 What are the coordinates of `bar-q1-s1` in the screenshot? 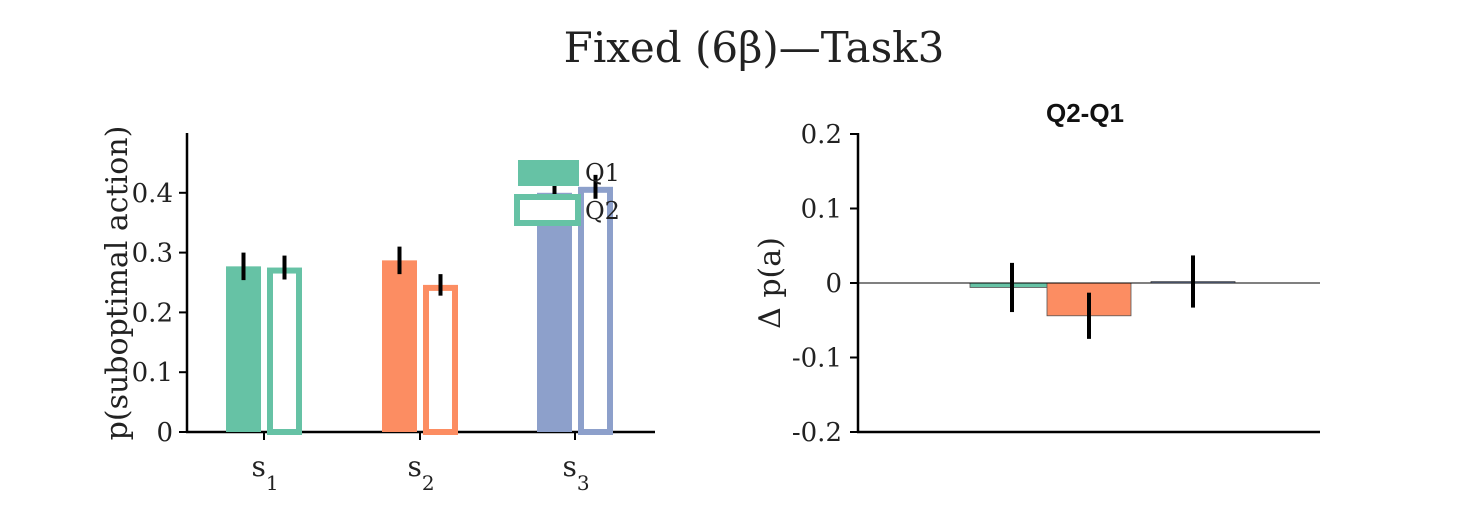 It's located at (243, 349).